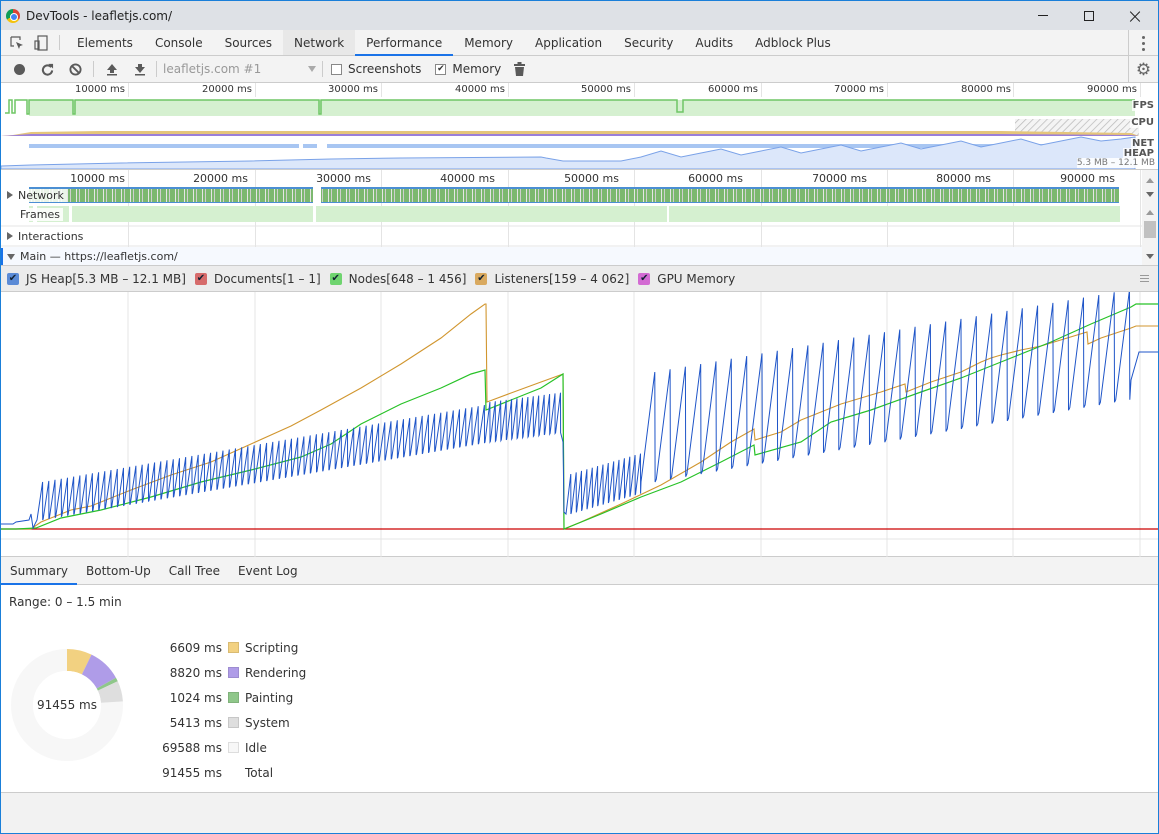  Describe the element at coordinates (353, 89) in the screenshot. I see `overview-tick: 30000 ms` at that location.